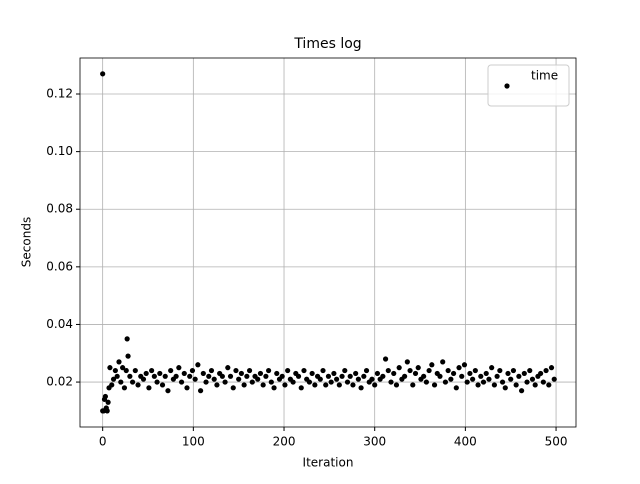 This screenshot has height=484, width=640. Describe the element at coordinates (59, 266) in the screenshot. I see `y-tick-label: 0.06` at that location.